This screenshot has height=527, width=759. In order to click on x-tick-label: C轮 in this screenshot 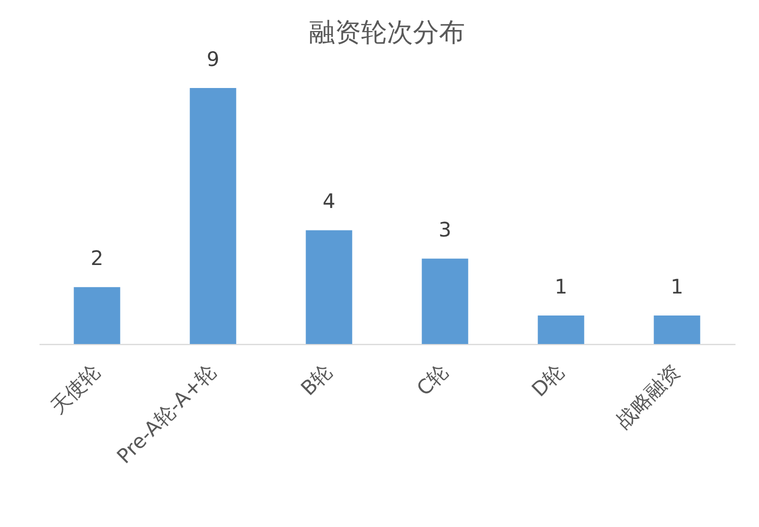, I will do `click(432, 379)`.